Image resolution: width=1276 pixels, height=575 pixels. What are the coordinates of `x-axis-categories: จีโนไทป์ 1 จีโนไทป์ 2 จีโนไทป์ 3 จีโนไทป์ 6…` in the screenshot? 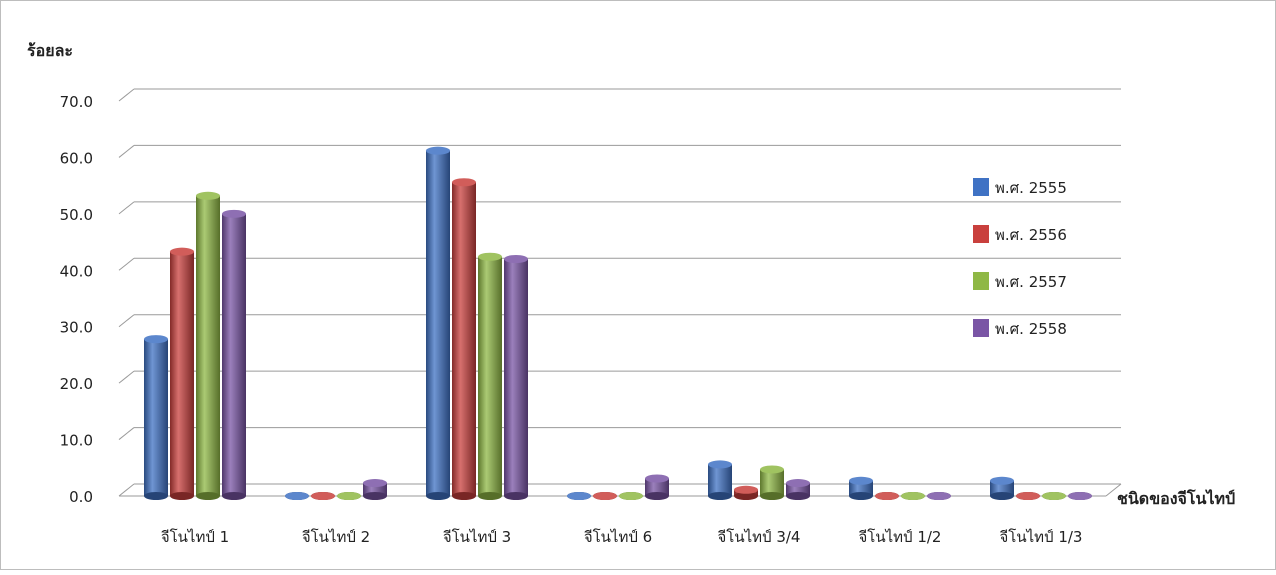 It's located at (622, 537).